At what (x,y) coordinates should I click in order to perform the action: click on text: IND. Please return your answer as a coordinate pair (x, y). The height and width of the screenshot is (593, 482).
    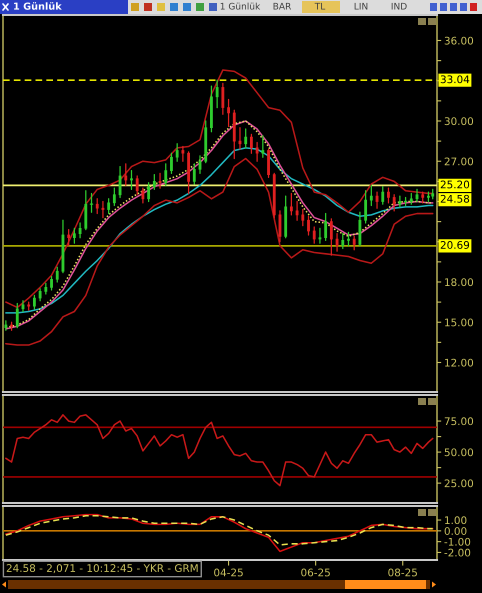
    Looking at the image, I should click on (399, 6).